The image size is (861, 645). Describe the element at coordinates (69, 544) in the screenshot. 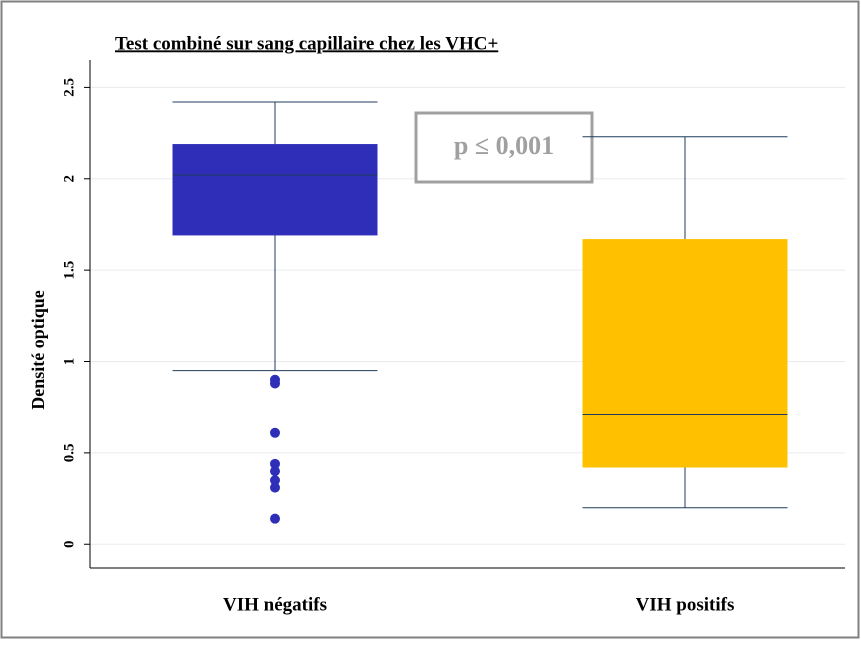

I see `y-tick-label: 0` at that location.